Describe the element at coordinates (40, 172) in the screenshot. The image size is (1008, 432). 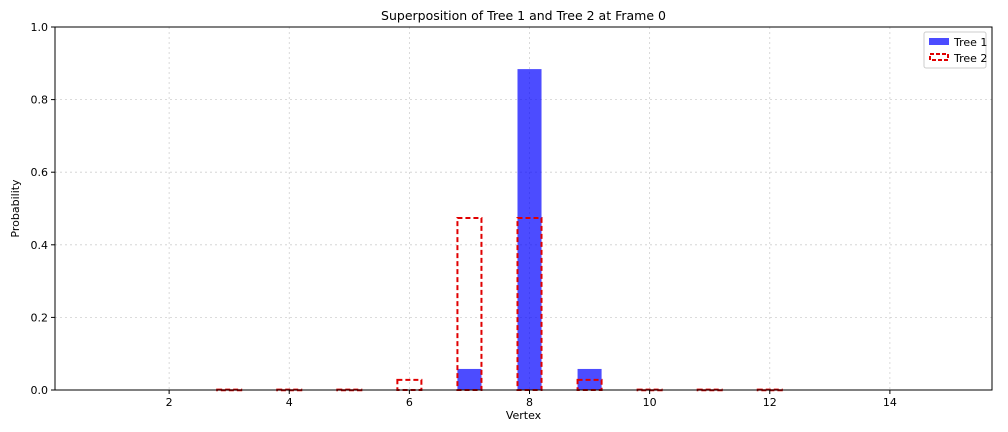
I see `y-tick-label: 0.6` at that location.